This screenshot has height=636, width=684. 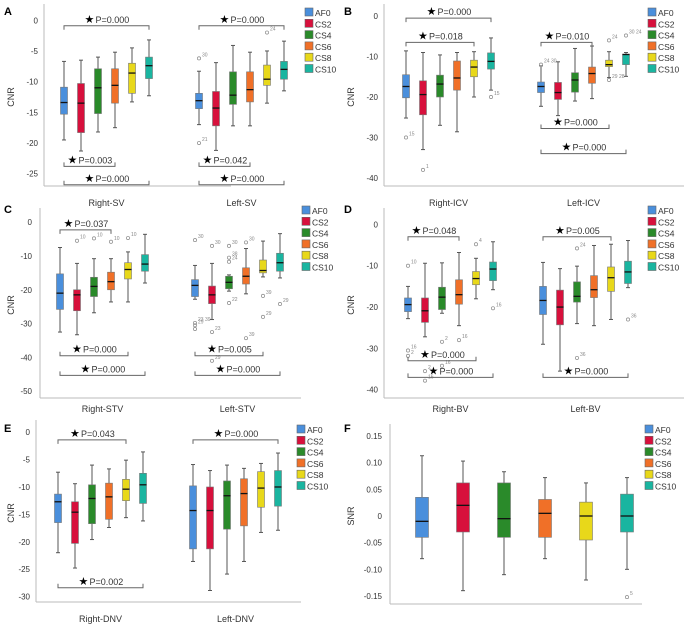 I want to click on p-value-label: P=0.002, so click(x=107, y=582).